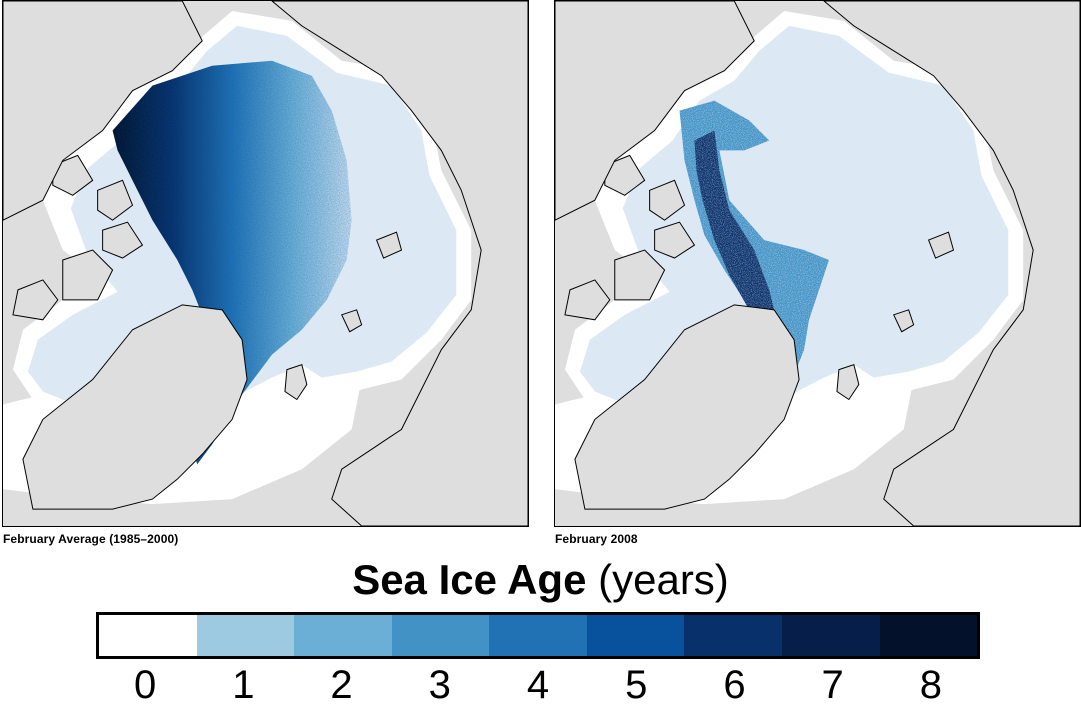 The height and width of the screenshot is (707, 1081). I want to click on legend-tick-label: 1, so click(243, 685).